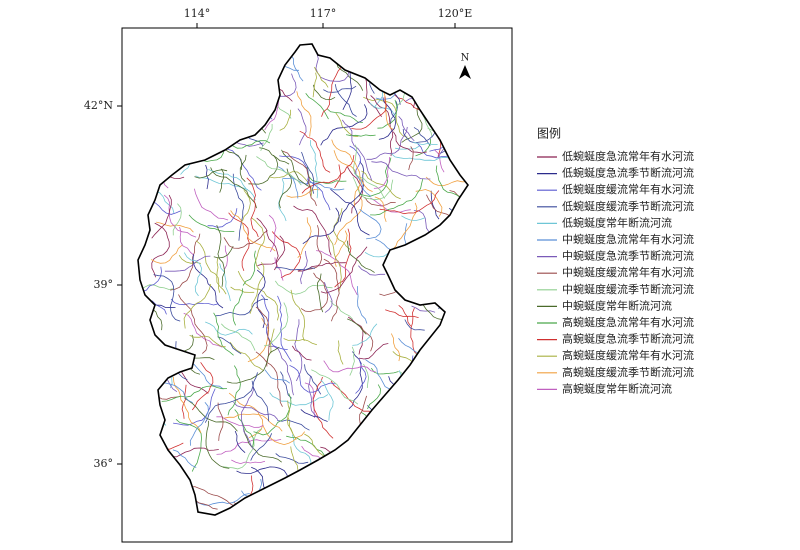  I want to click on lon-label: 114°, so click(197, 13).